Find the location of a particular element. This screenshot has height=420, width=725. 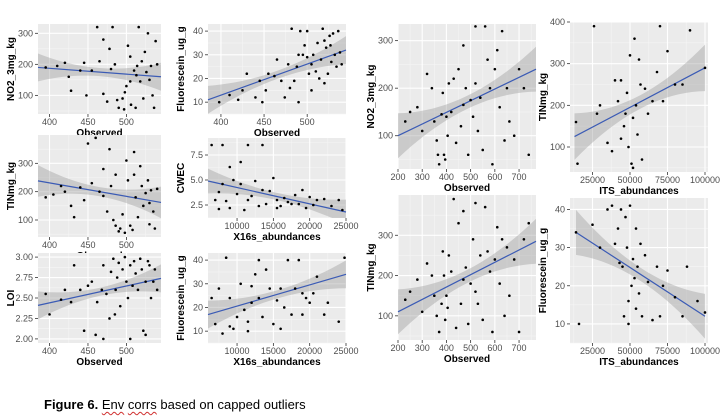

x-tick-label: 15000 is located at coordinates (273, 351).